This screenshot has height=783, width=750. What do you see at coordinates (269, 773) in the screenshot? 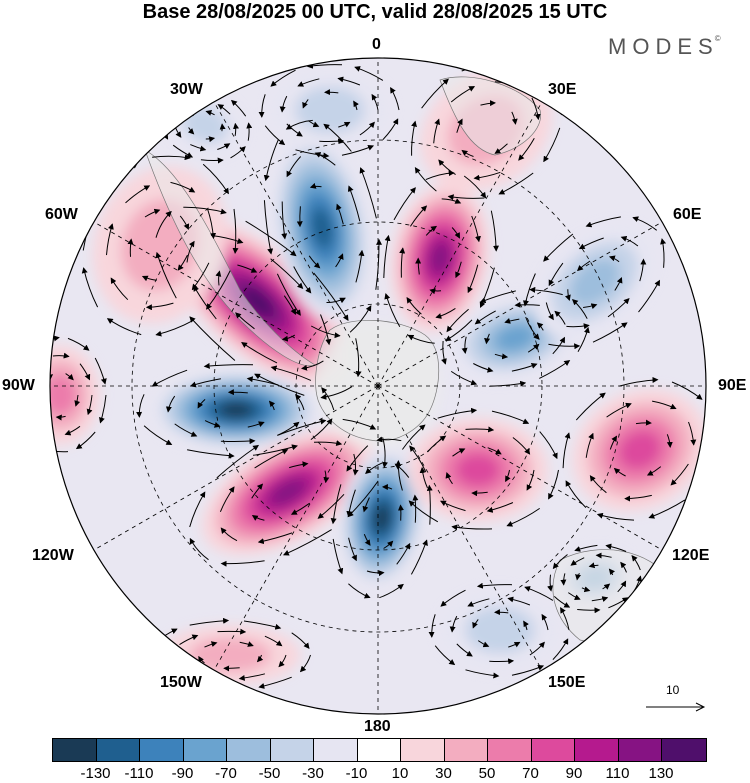
I see `colorbar-tick-label: -50` at bounding box center [269, 773].